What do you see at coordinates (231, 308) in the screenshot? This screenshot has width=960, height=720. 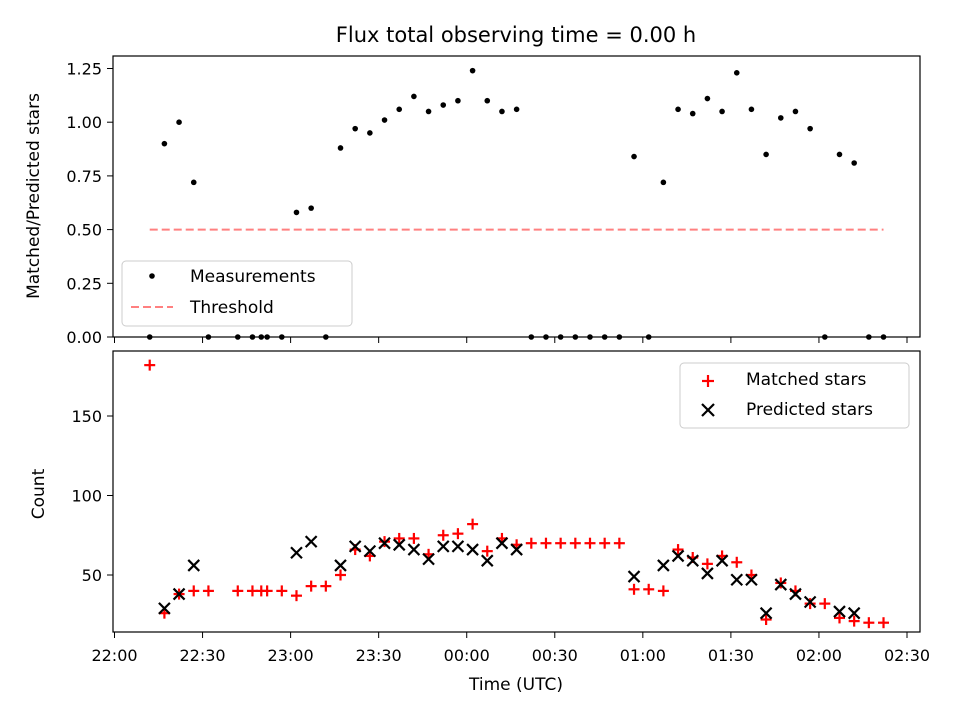 I see `threshold-legend-label: Threshold` at bounding box center [231, 308].